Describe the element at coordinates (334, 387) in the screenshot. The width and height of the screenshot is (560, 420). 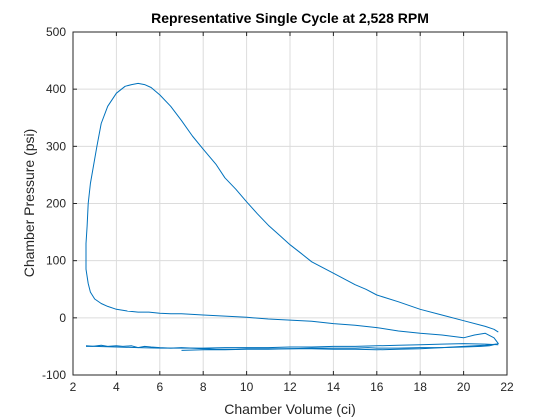
I see `x-tick-label: 14` at that location.